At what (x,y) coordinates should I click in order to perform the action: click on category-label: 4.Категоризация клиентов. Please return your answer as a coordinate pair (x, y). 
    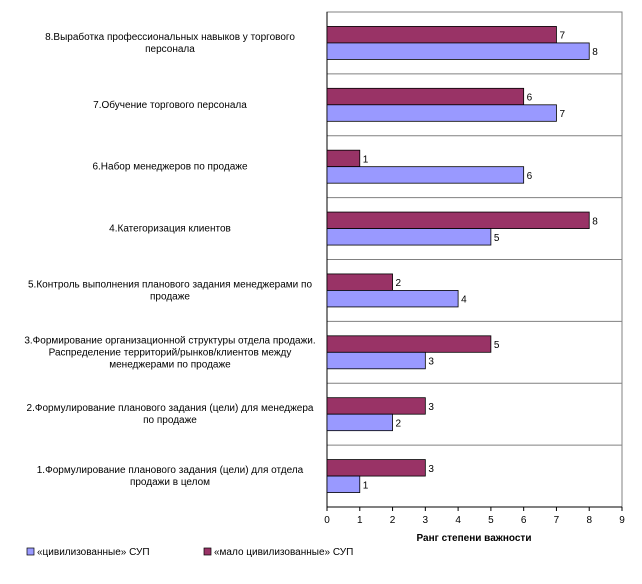
    Looking at the image, I should click on (170, 229).